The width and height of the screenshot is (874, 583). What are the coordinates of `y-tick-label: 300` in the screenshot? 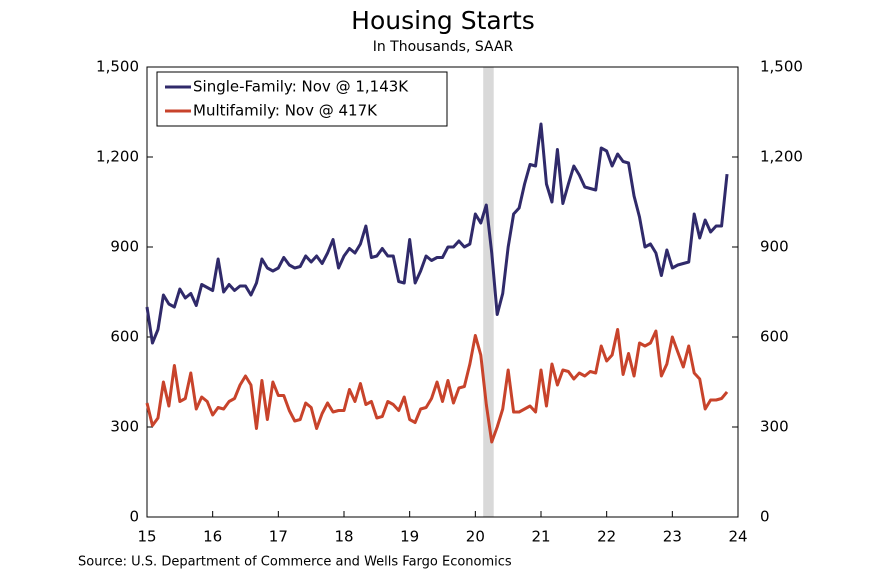 It's located at (124, 427).